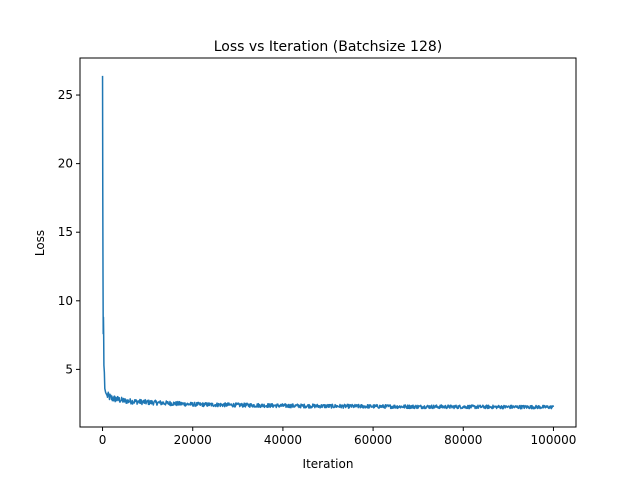 Image resolution: width=640 pixels, height=484 pixels. Describe the element at coordinates (373, 440) in the screenshot. I see `x-tick-label: 60000` at that location.